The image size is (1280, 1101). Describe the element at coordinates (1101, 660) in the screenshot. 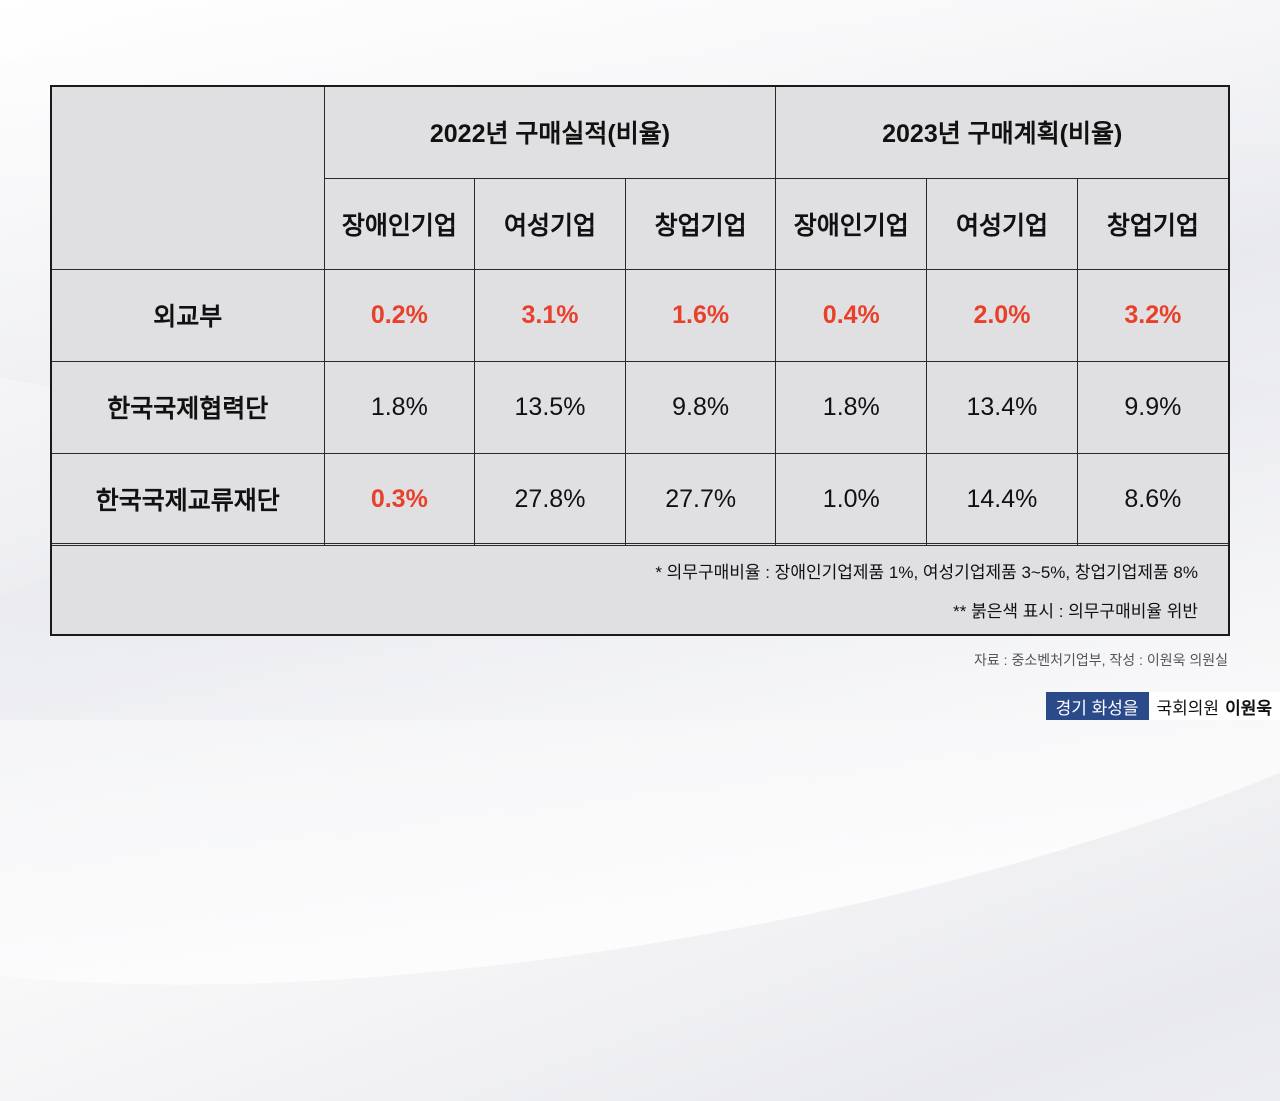

I see `source-caption: 자료 : 중소벤처기업부, 작성 : 이원욱 의원실` at that location.